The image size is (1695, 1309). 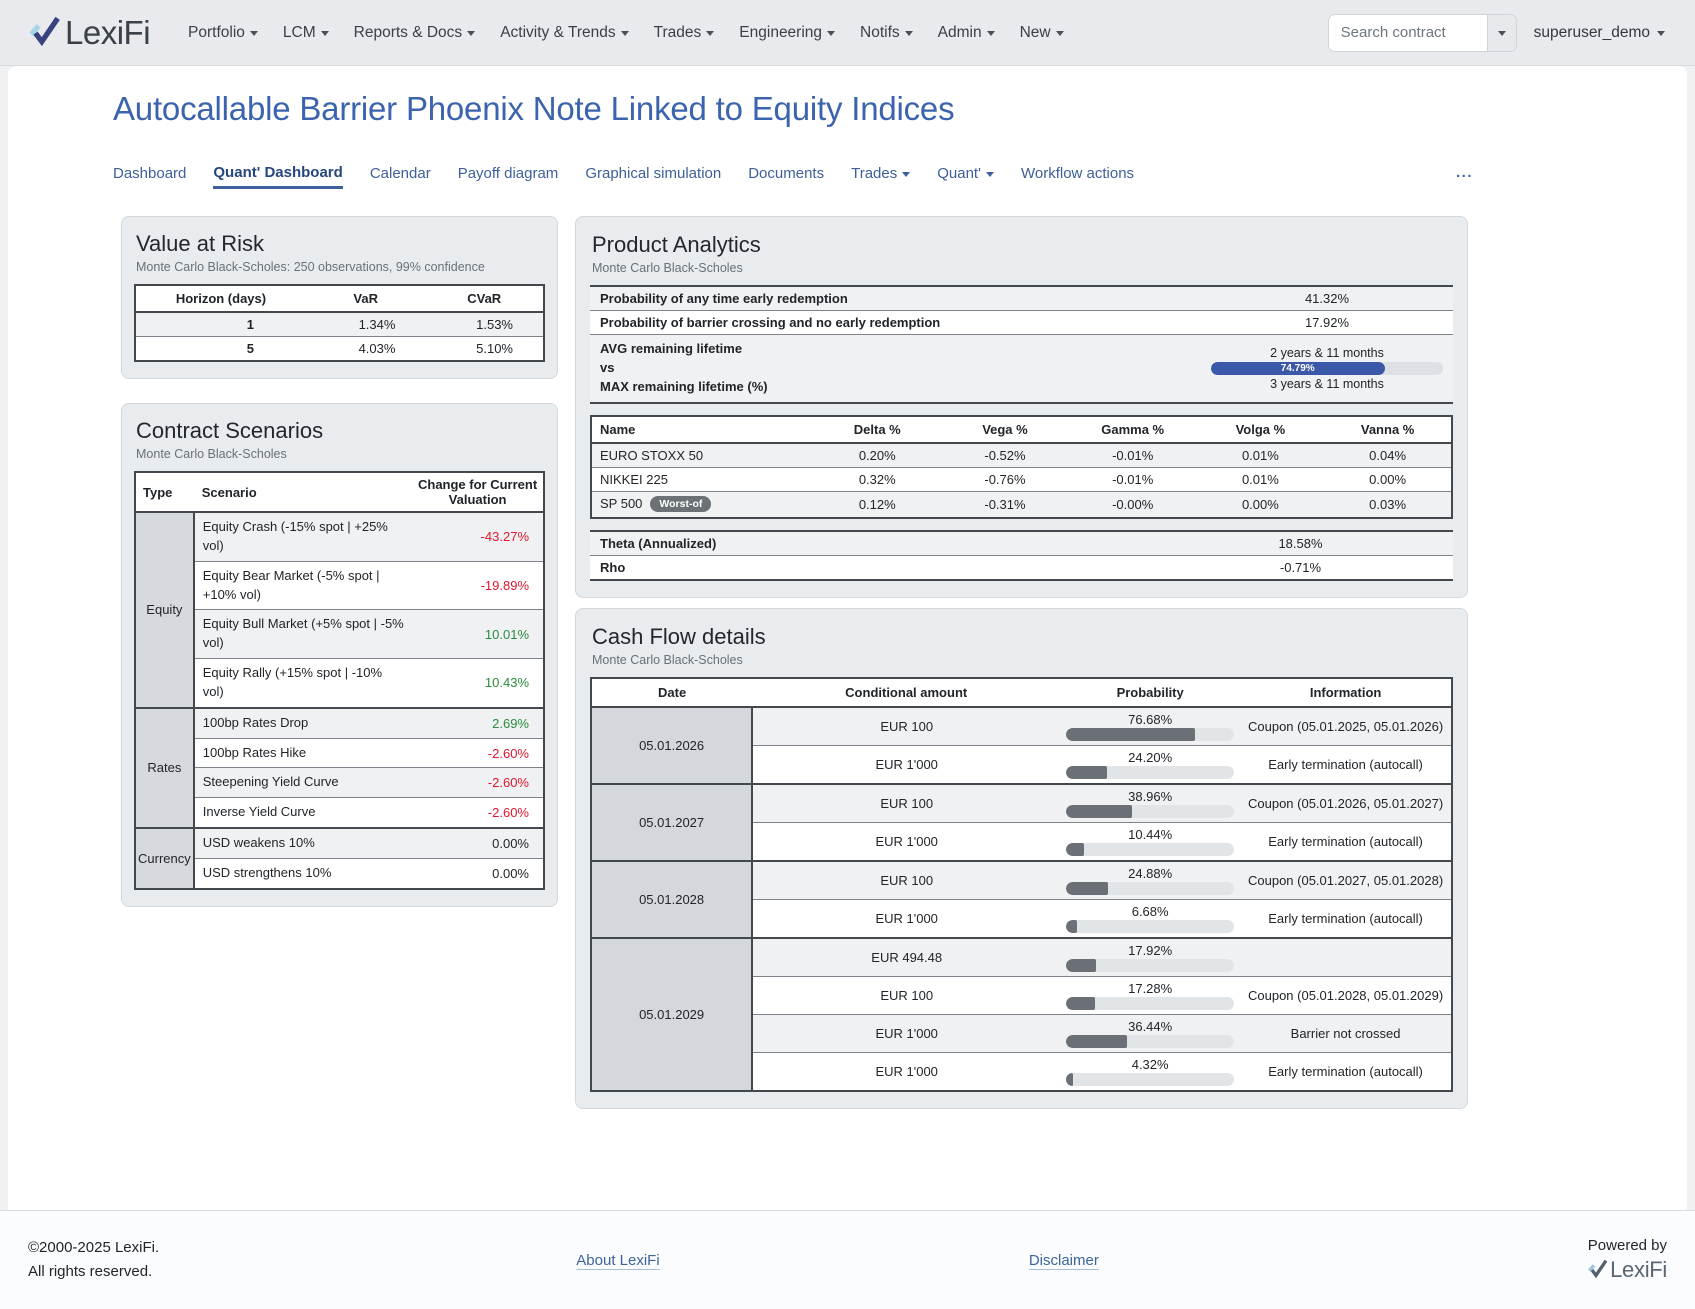 I want to click on cashflow-group: 05.01.2029 EUR 494.48 17.92% EUR 100, so click(x=1021, y=1014).